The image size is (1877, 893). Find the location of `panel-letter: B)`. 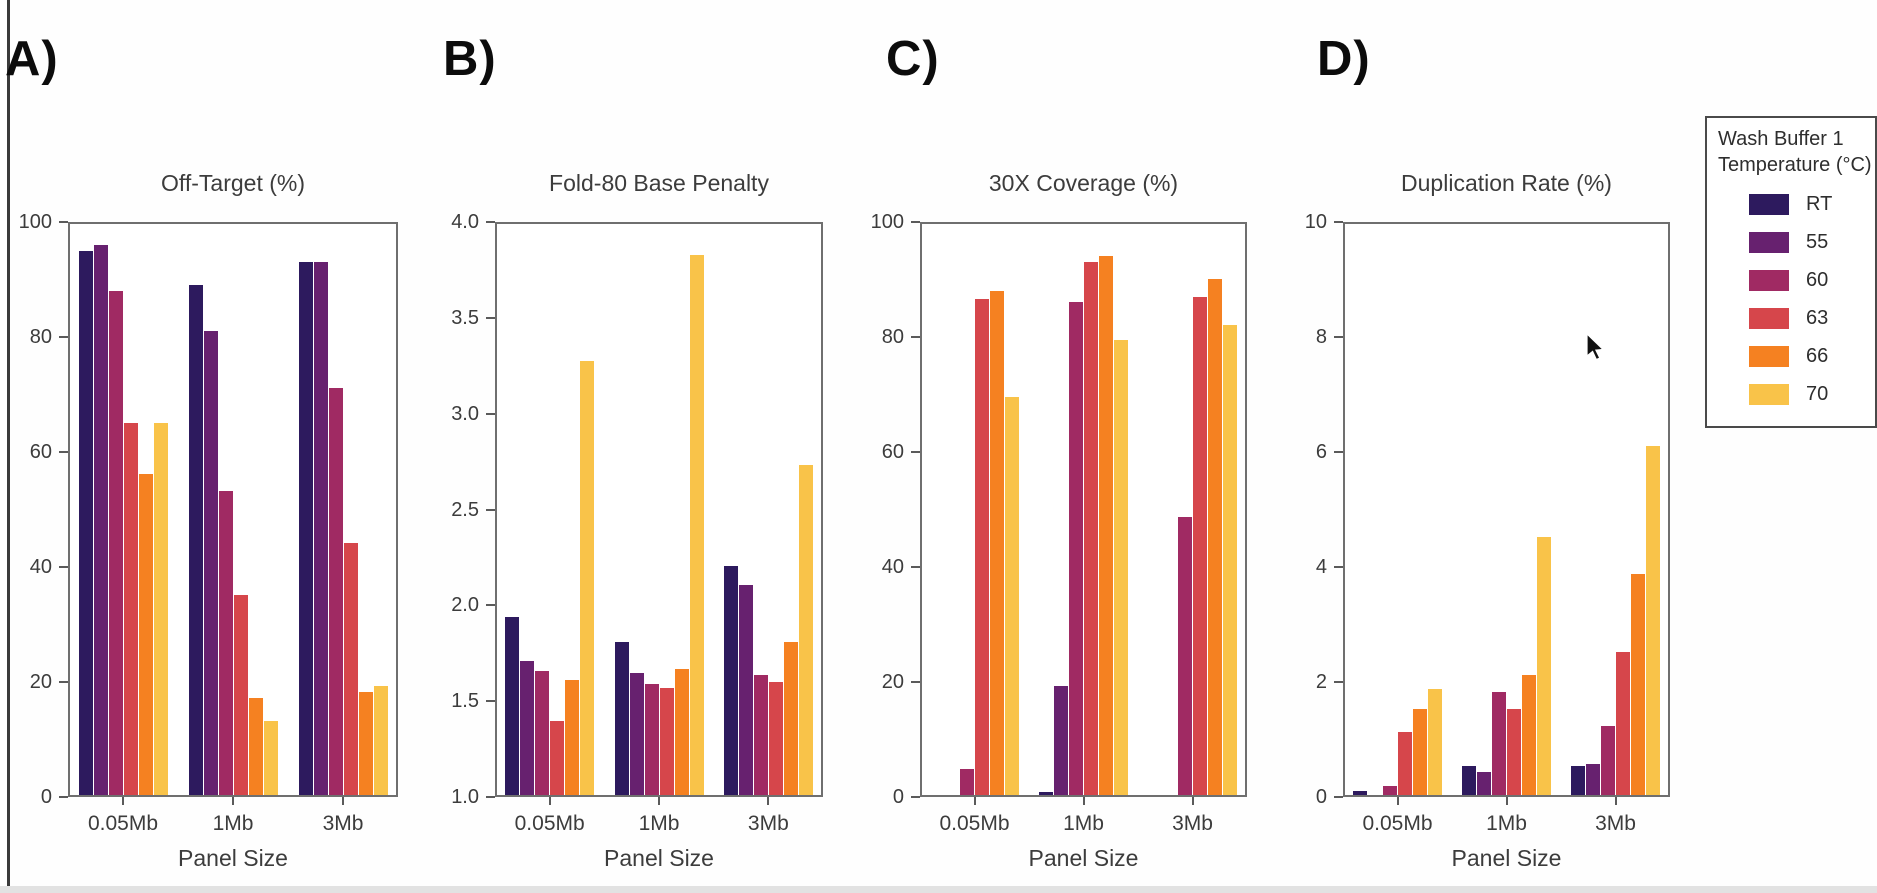

panel-letter: B) is located at coordinates (470, 59).